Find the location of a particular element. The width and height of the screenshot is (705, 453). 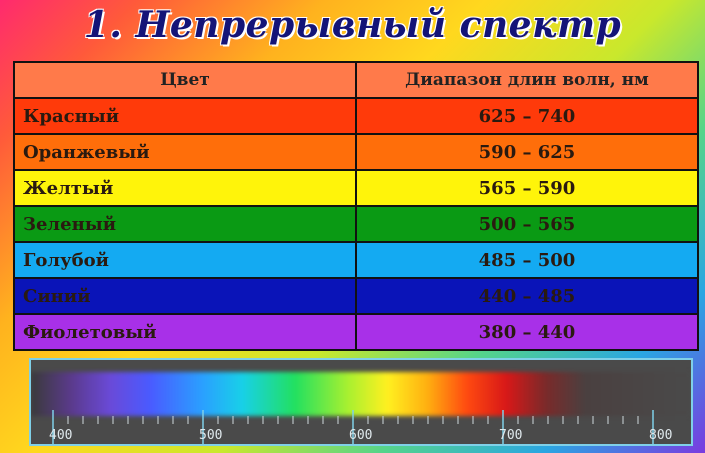

table-row: Красный 625 – 740 is located at coordinates (356, 116).